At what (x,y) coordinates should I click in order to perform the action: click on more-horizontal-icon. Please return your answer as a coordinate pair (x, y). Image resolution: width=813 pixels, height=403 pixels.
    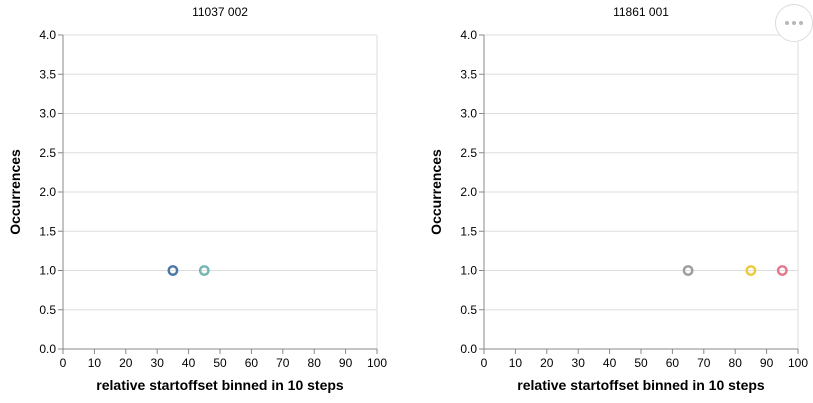
    Looking at the image, I should click on (794, 23).